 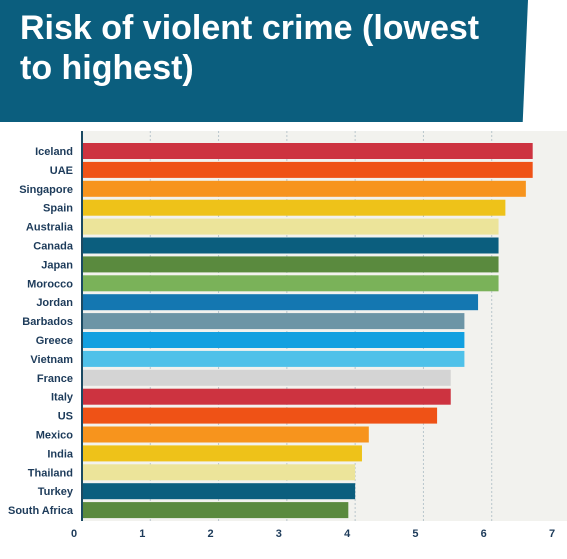 I want to click on x-tick-label: 5, so click(x=415, y=534).